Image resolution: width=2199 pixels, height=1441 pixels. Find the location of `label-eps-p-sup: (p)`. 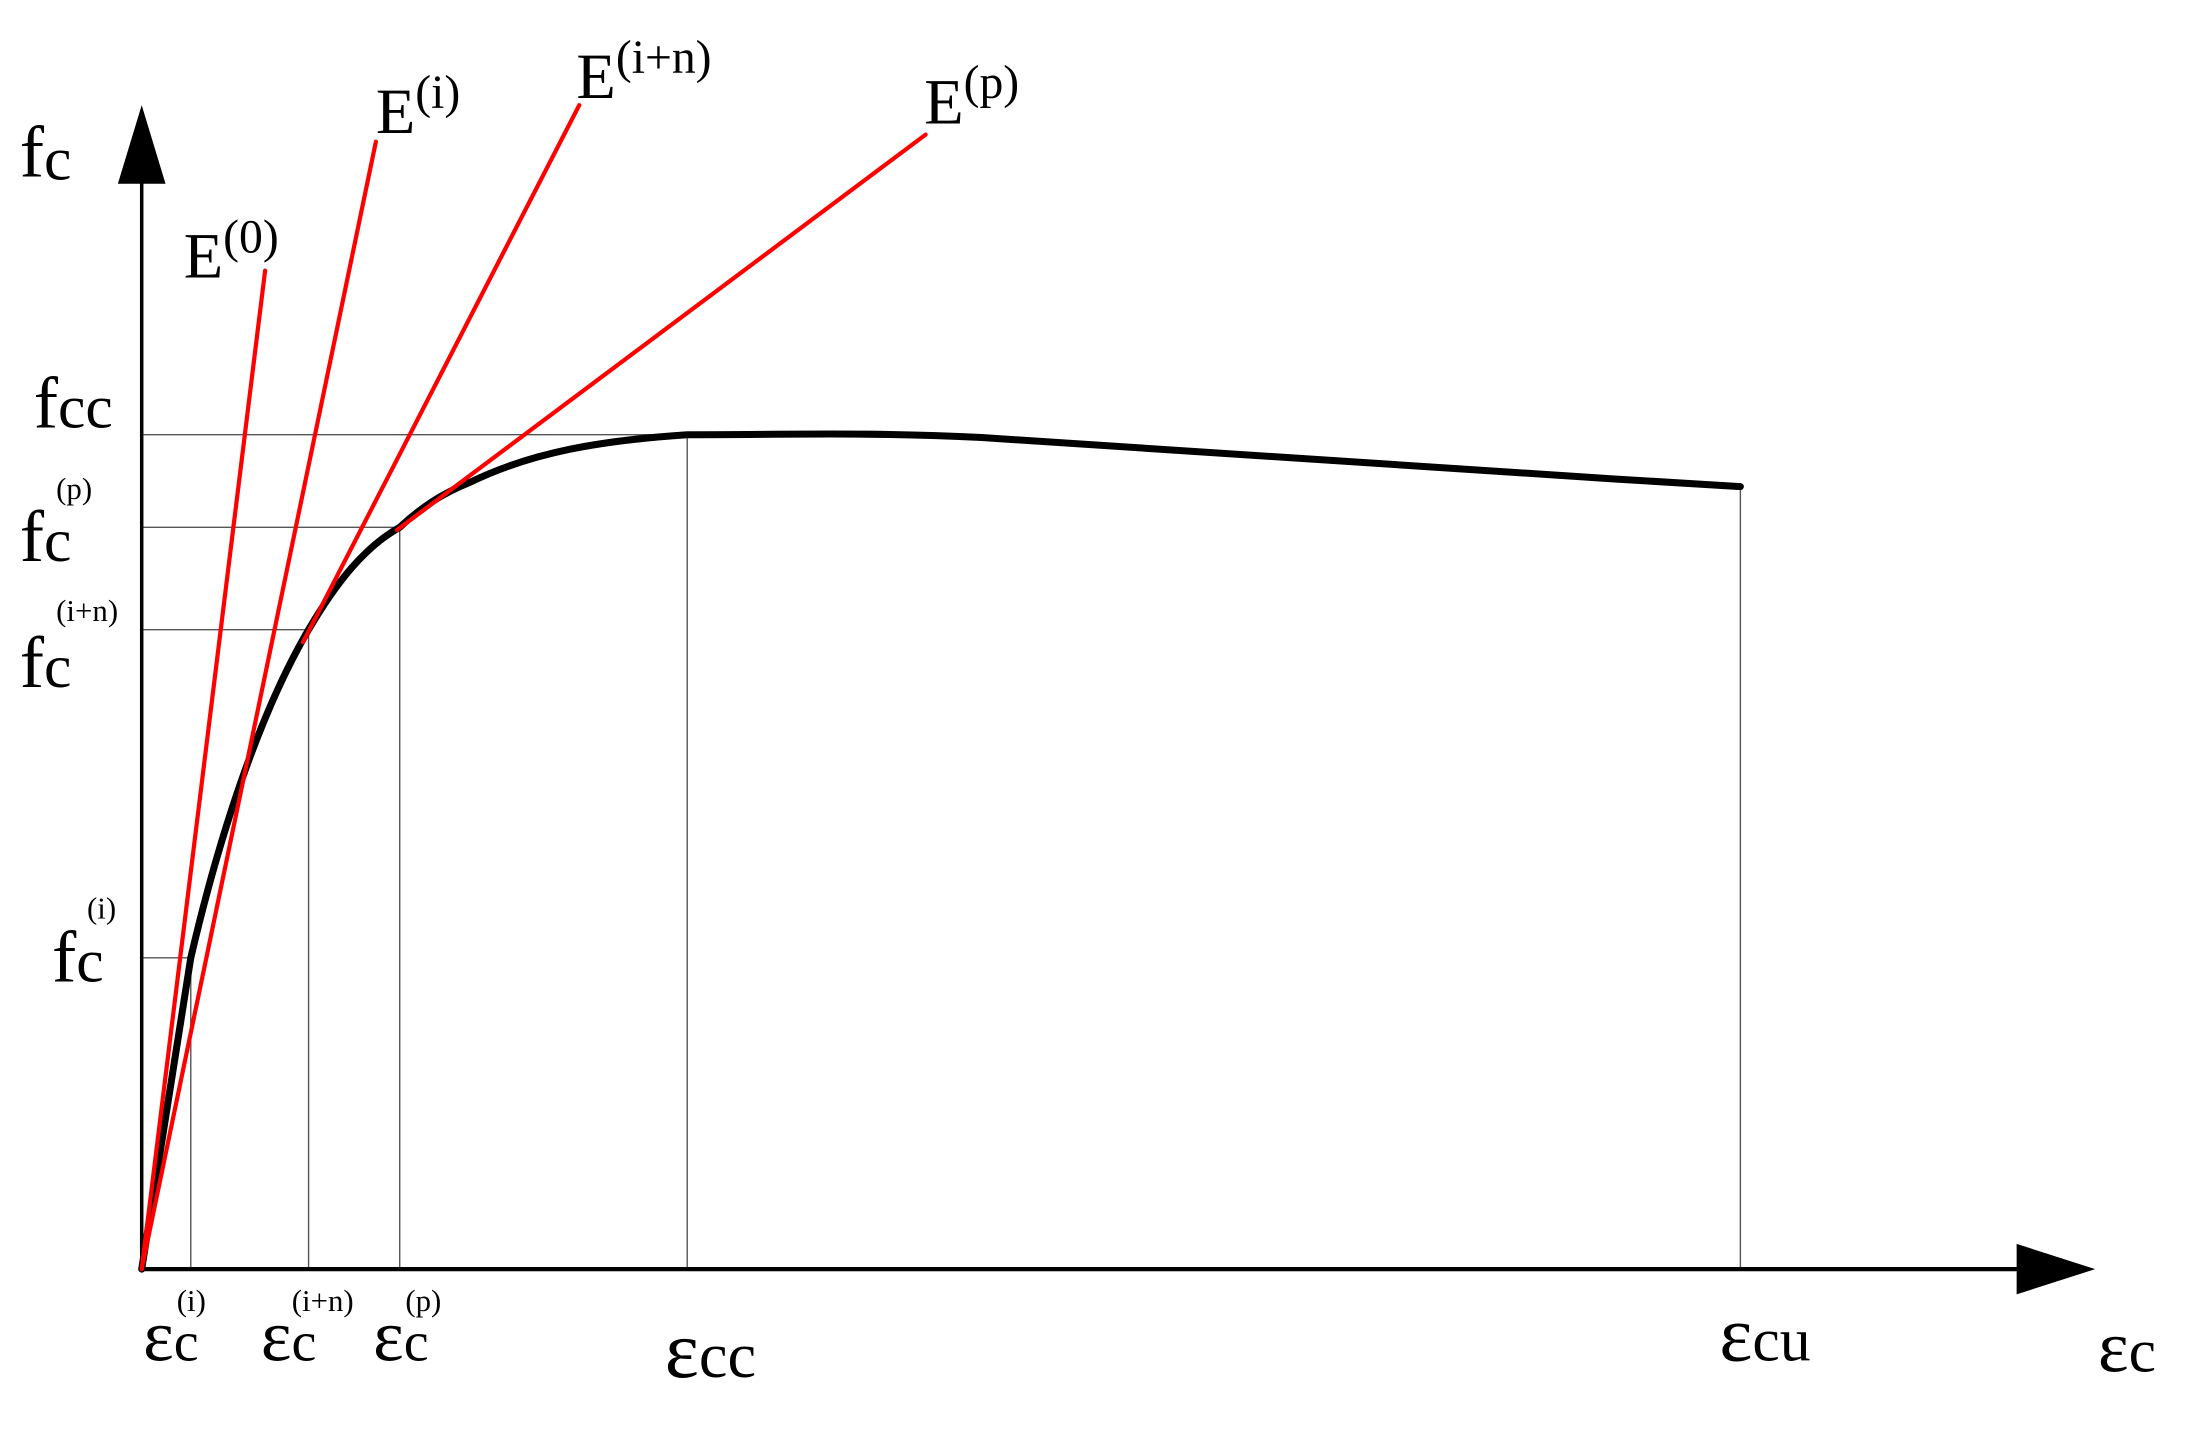

label-eps-p-sup: (p) is located at coordinates (423, 1301).